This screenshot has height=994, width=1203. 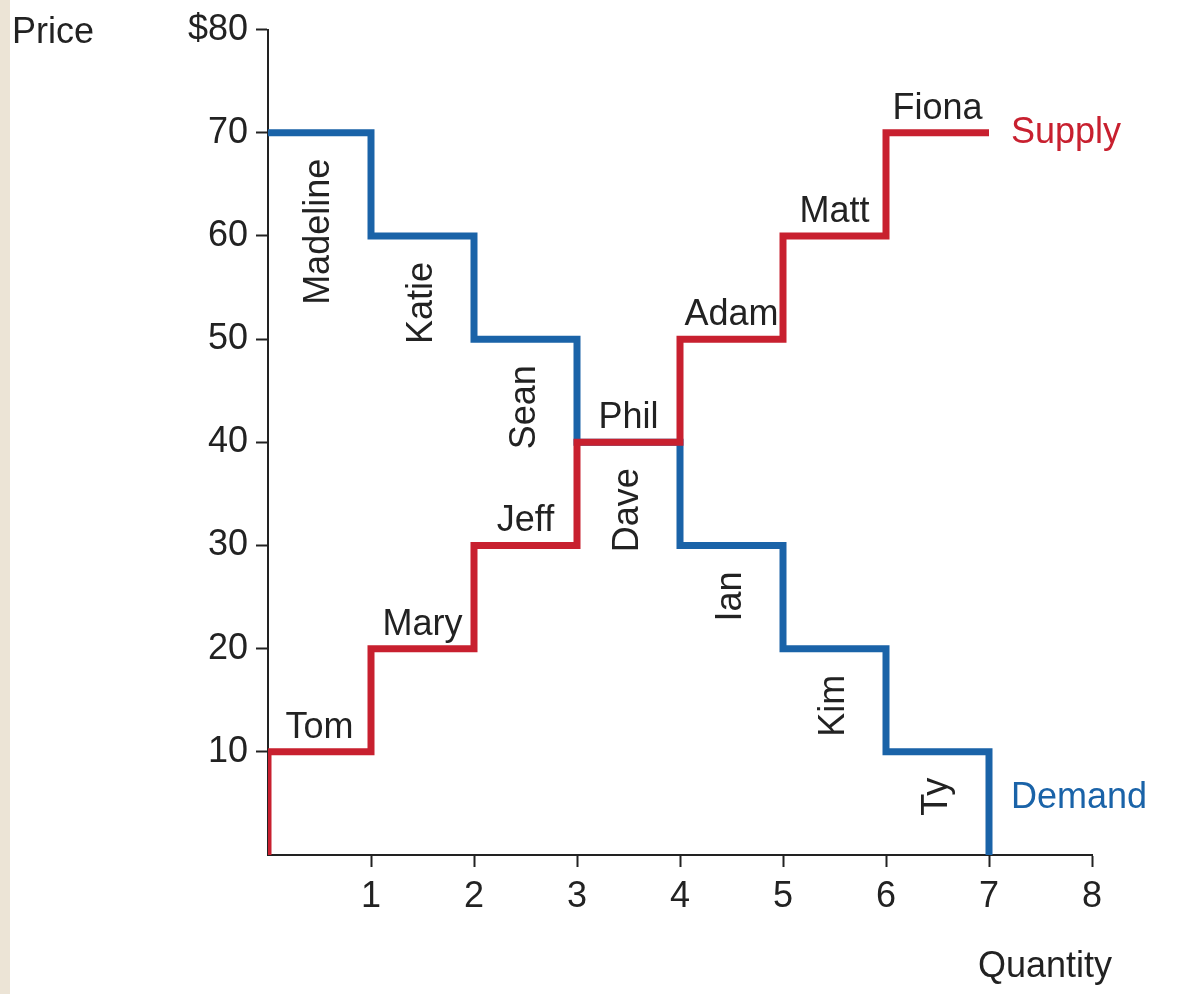 What do you see at coordinates (526, 519) in the screenshot?
I see `annotation: Jeff` at bounding box center [526, 519].